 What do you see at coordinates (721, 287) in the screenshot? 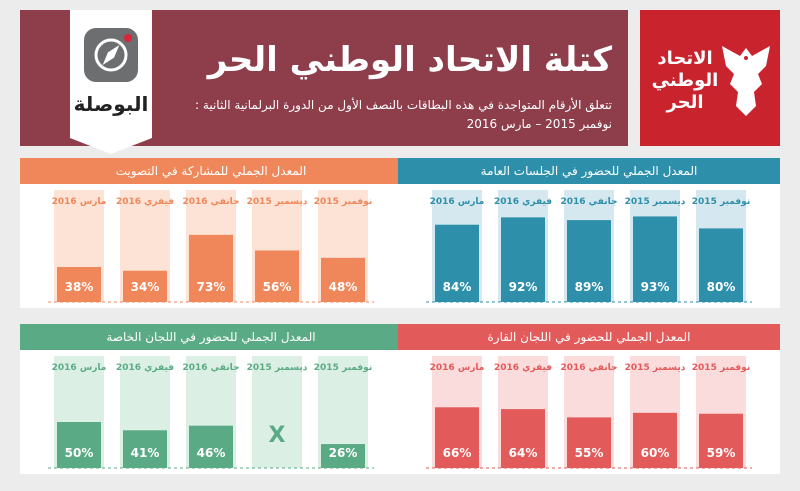
I see `bar-value-label: 80%` at bounding box center [721, 287].